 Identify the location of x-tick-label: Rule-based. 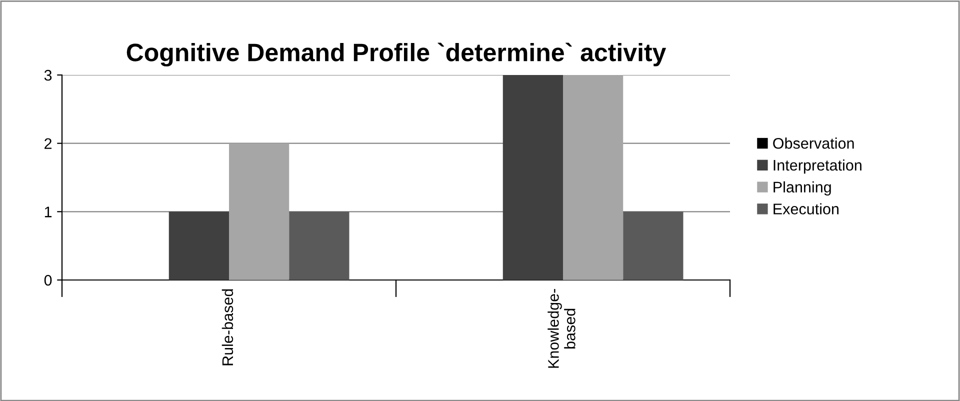
(228, 327).